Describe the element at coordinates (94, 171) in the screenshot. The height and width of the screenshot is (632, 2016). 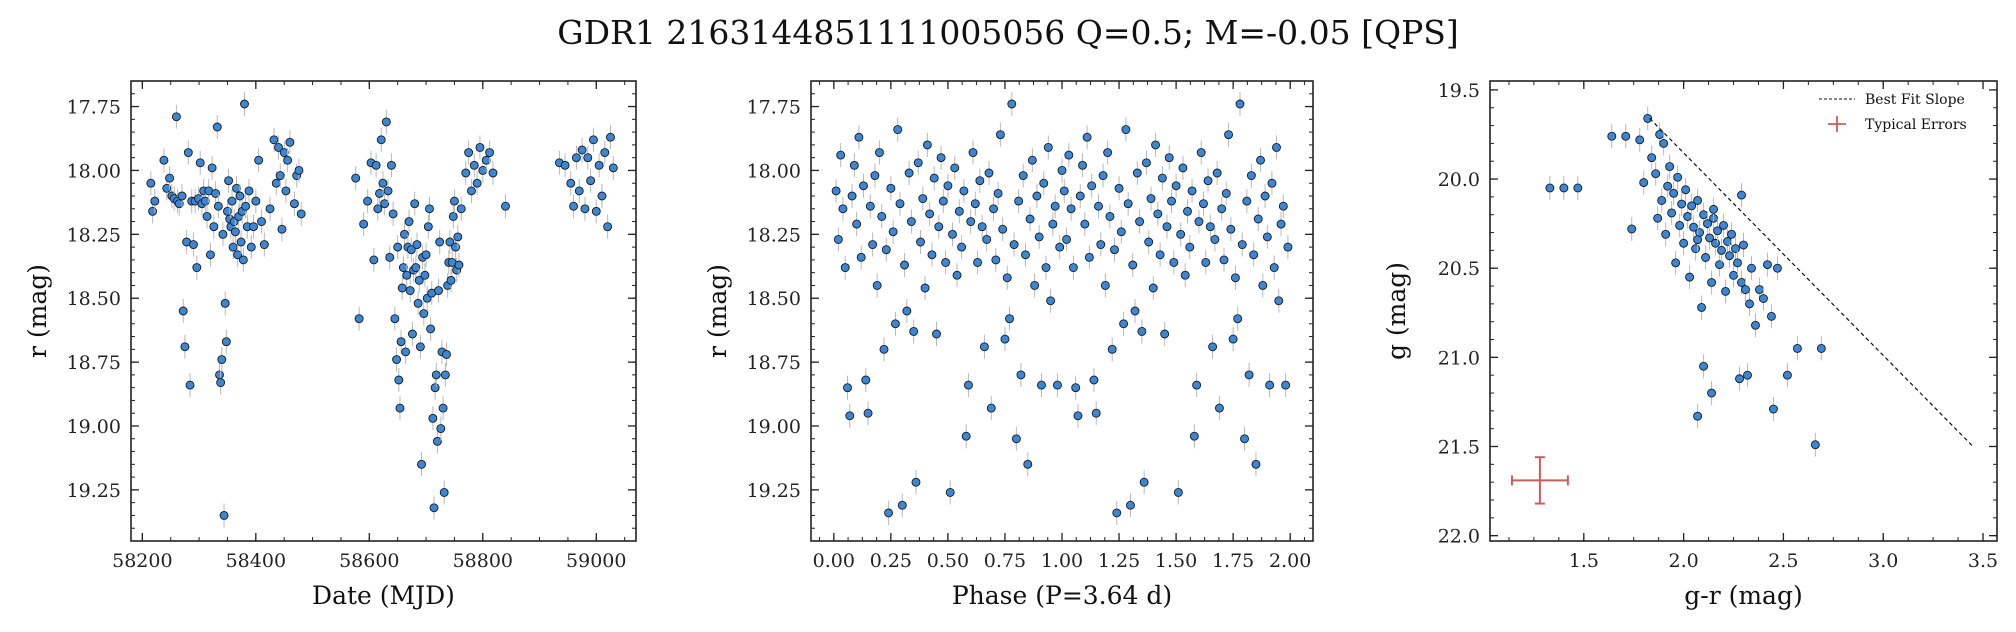
I see `y-tick-label: 18.00` at that location.